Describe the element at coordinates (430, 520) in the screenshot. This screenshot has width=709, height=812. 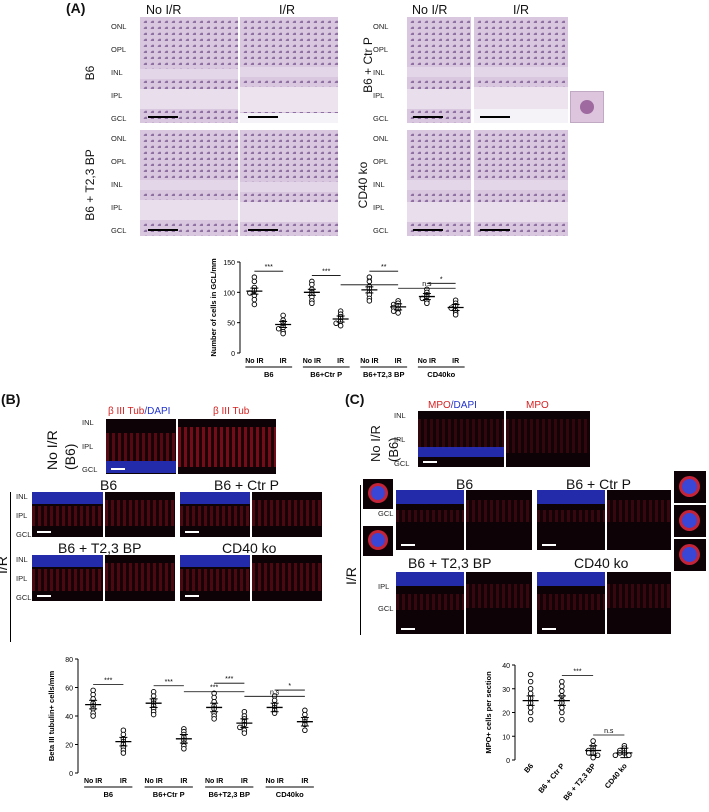
I see `c-image-b6-merge` at that location.